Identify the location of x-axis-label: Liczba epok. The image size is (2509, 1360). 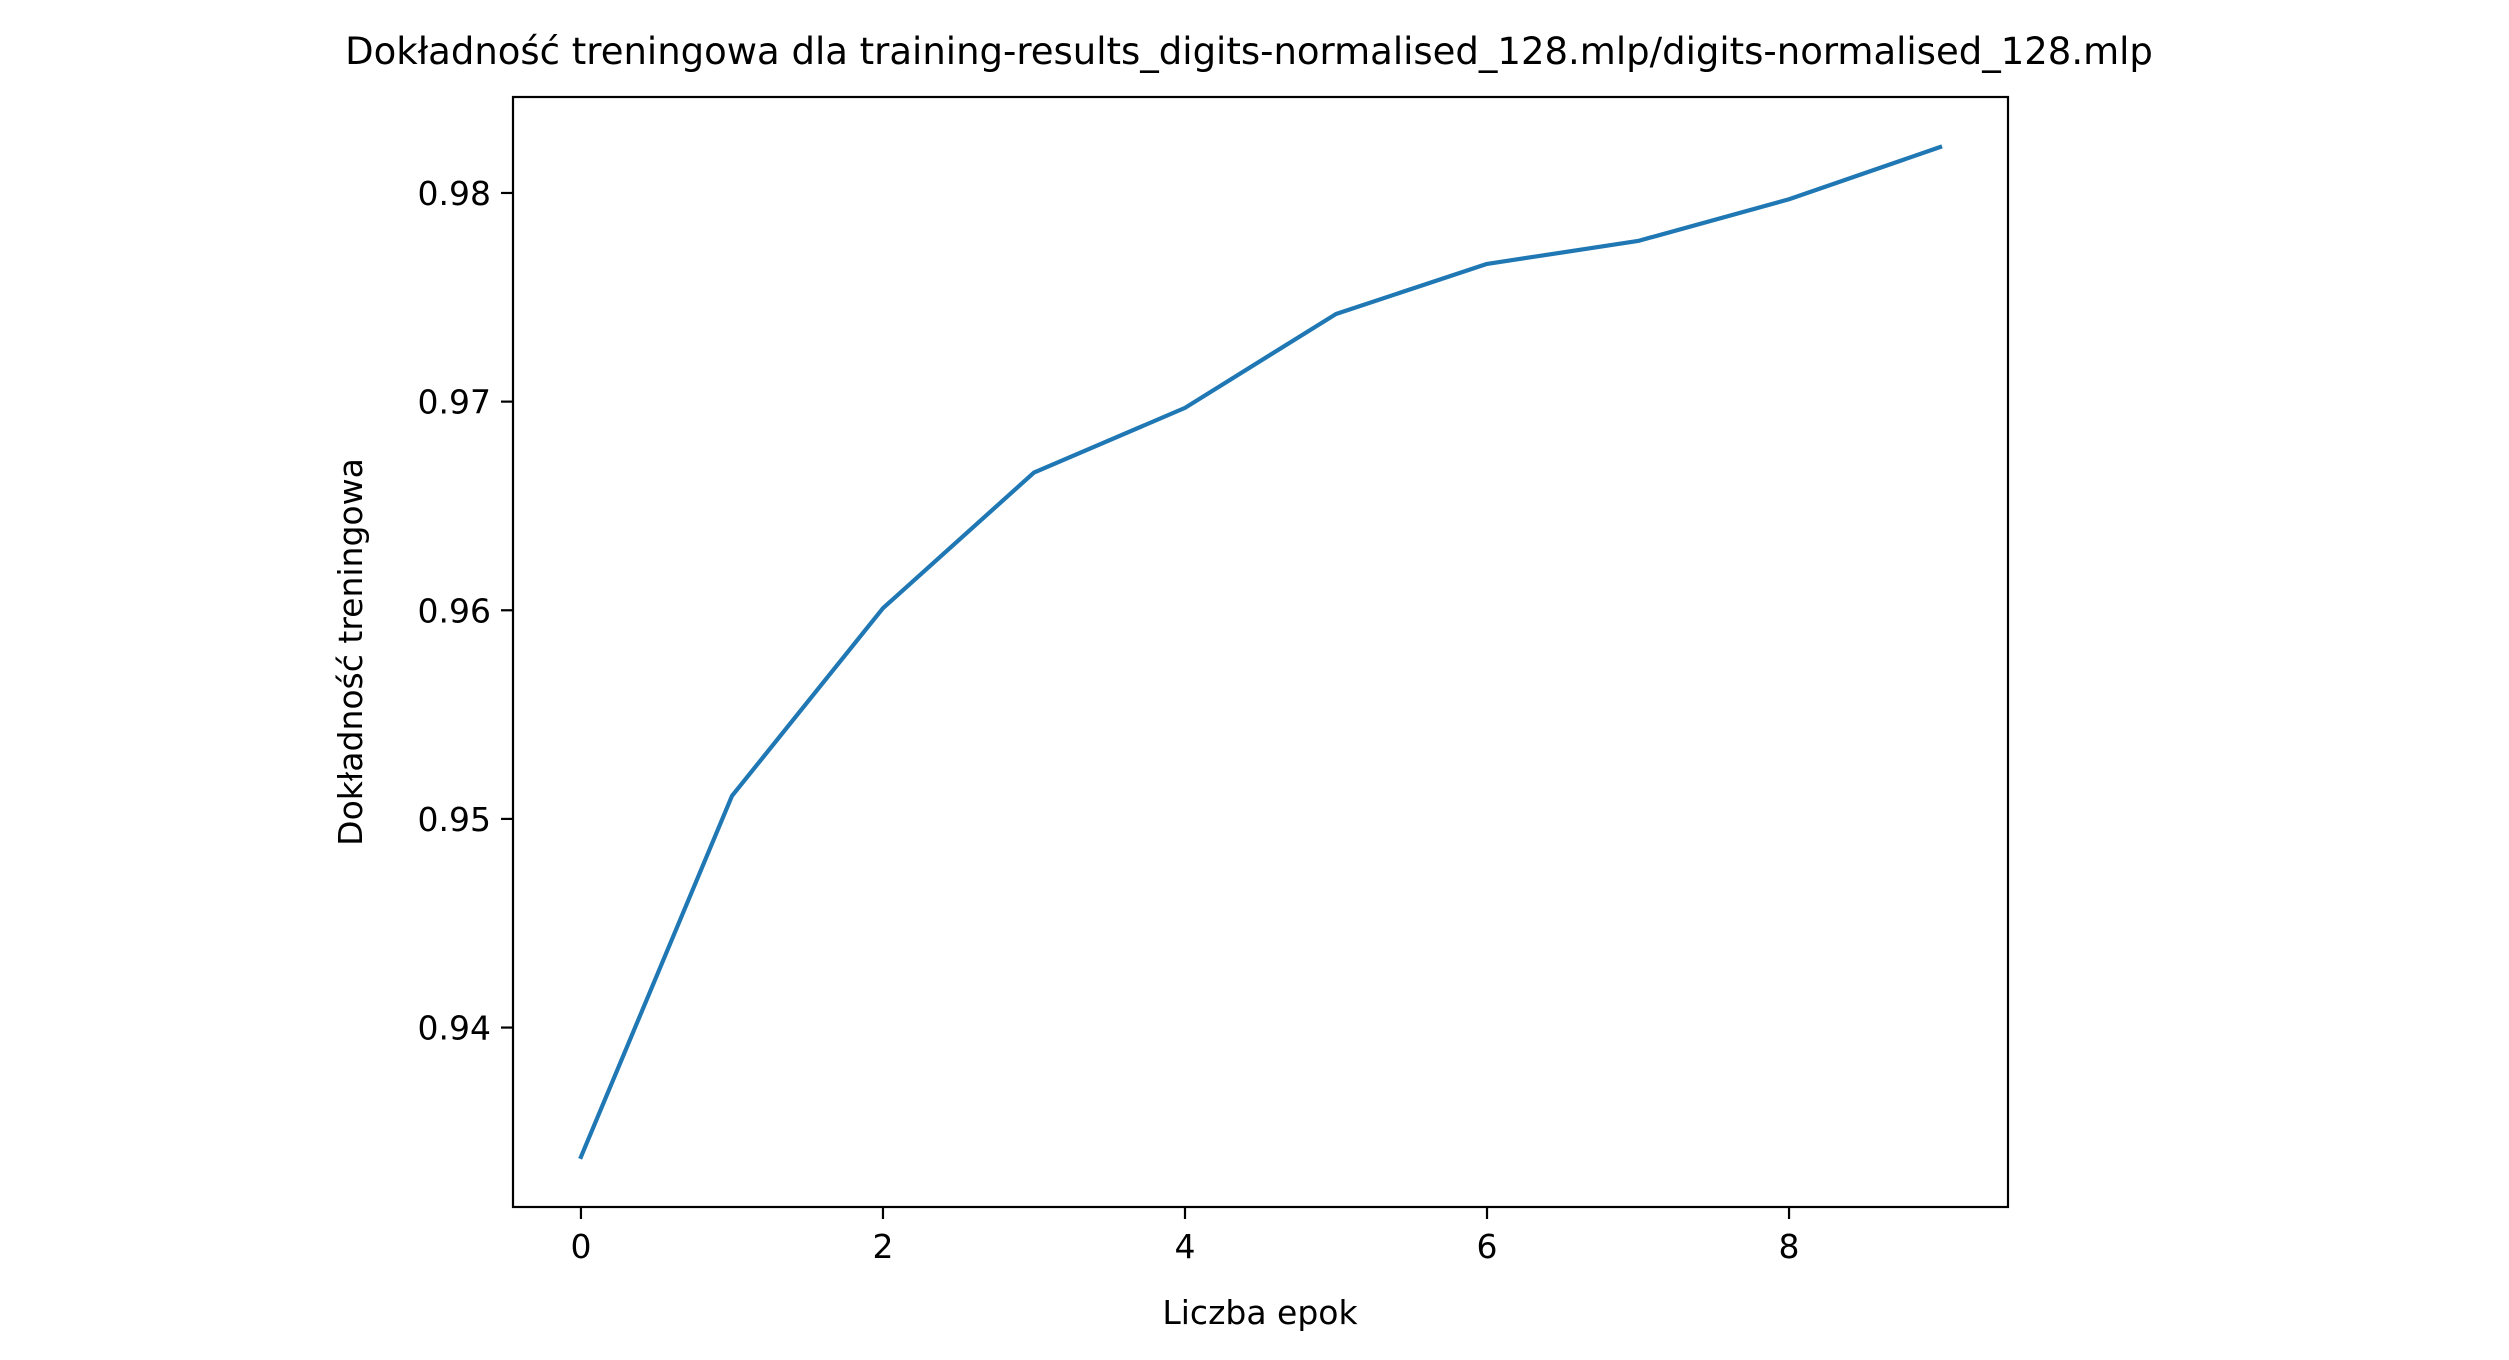
(1260, 1312).